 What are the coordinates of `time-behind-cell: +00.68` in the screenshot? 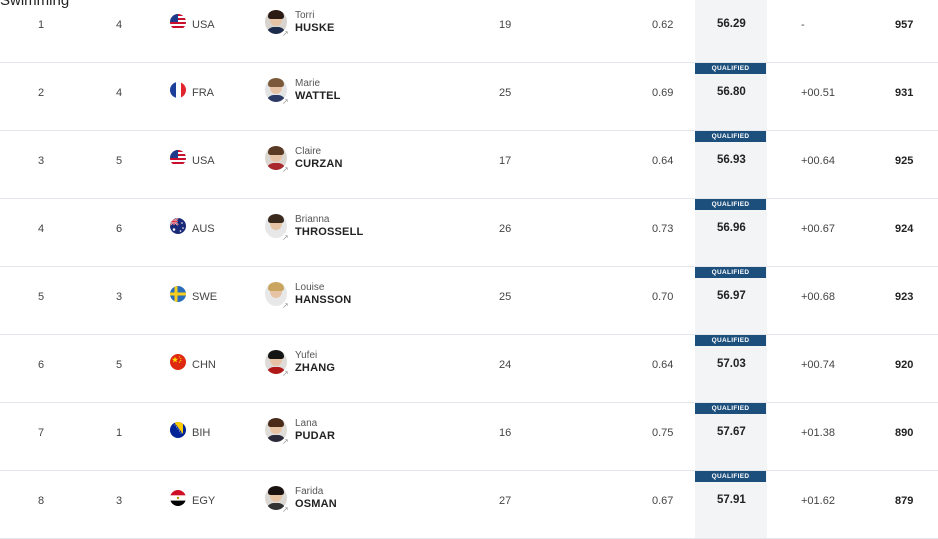 It's located at (818, 297).